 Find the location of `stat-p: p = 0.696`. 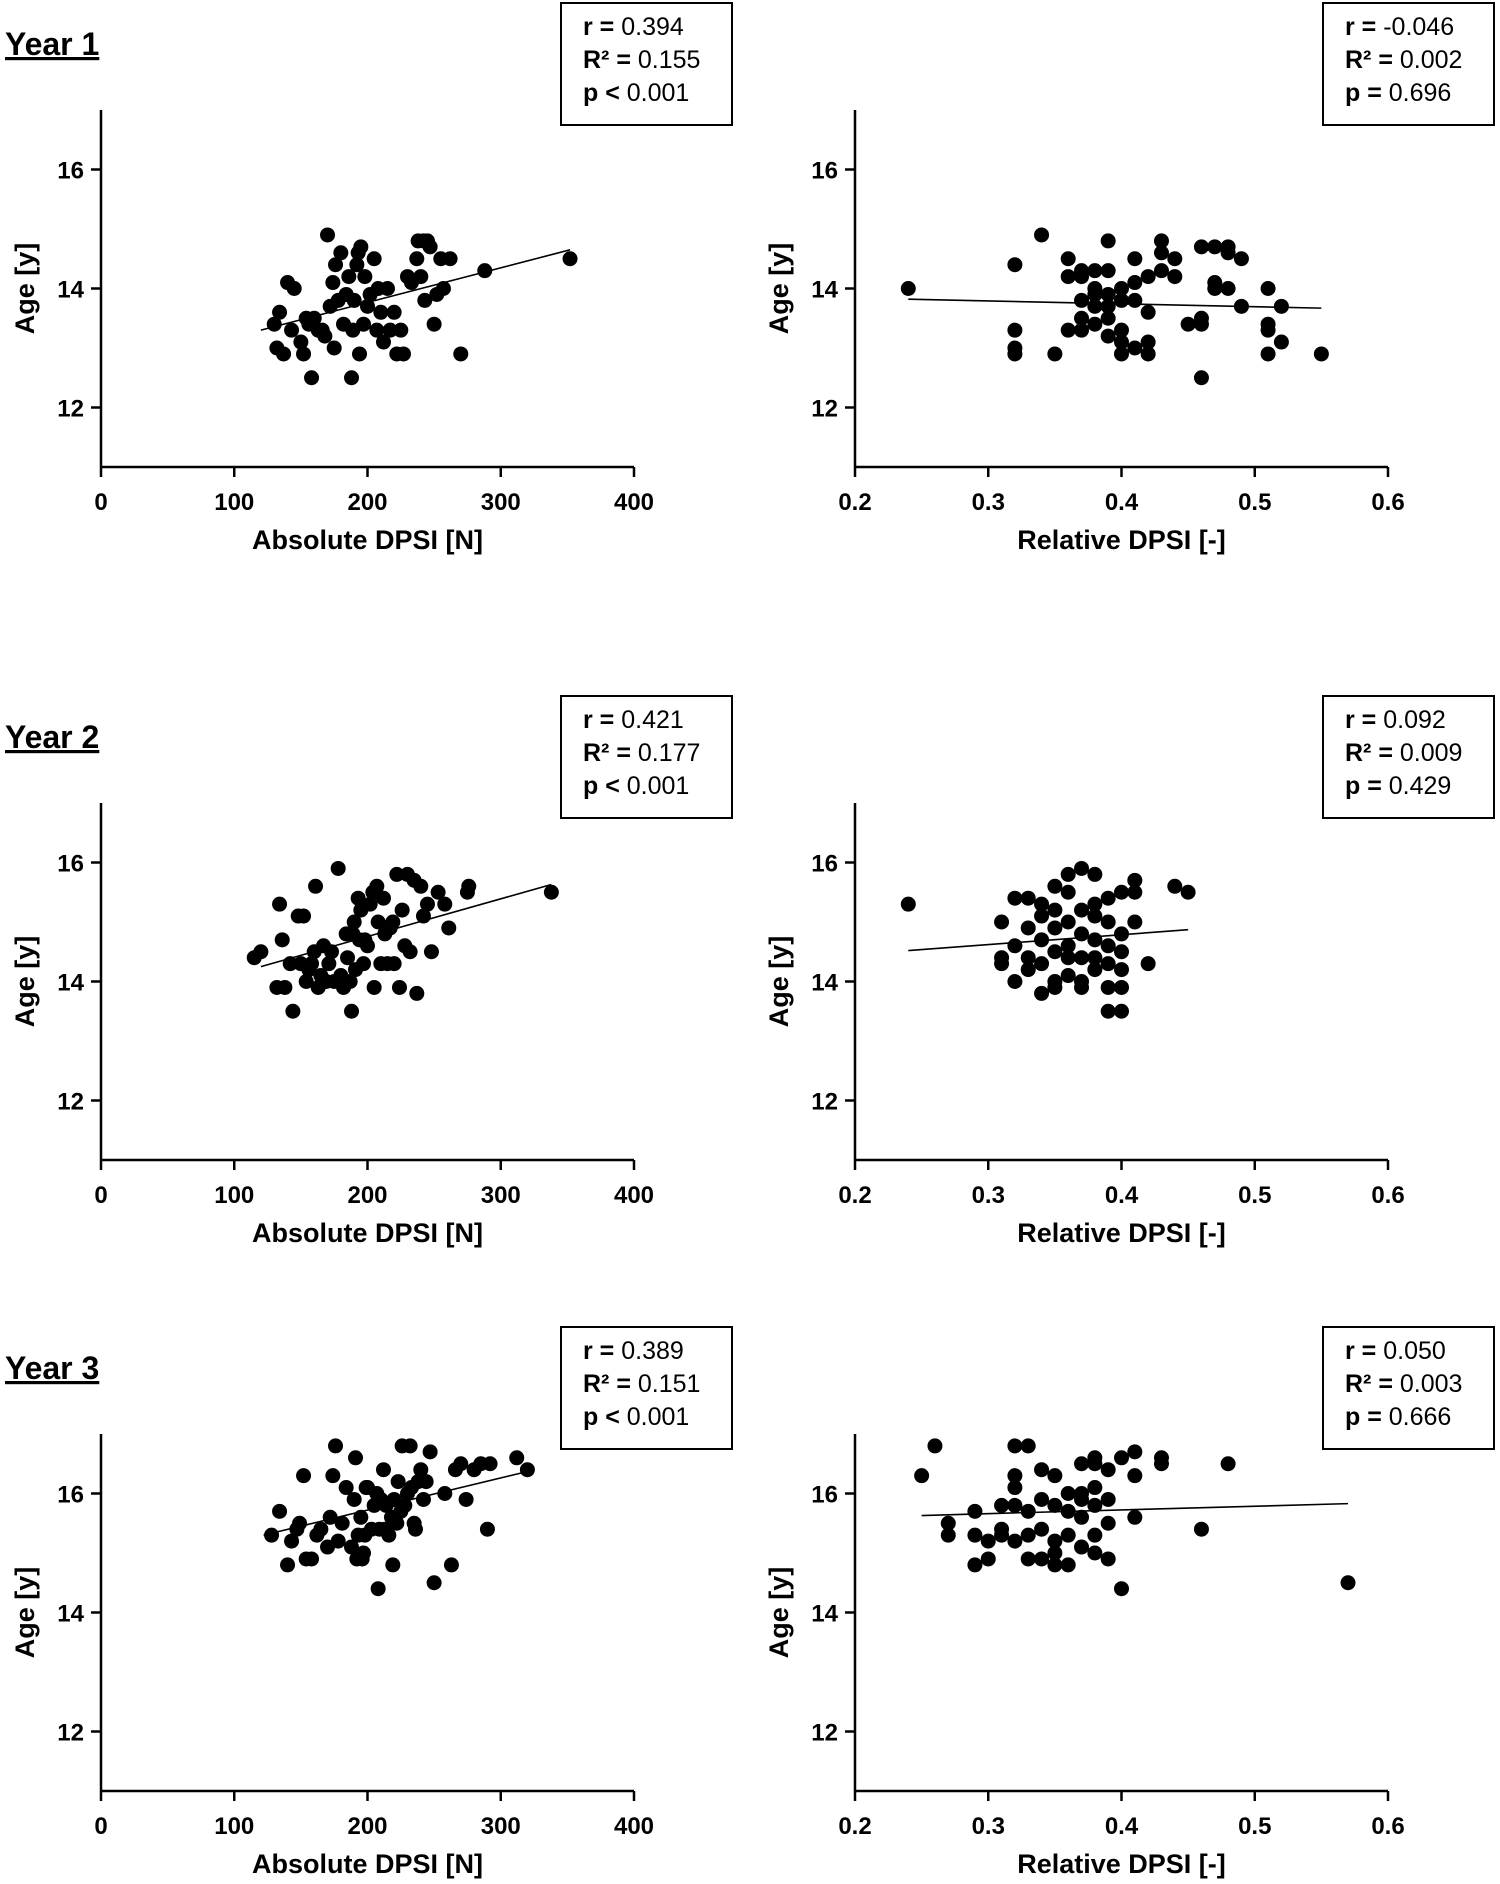

stat-p: p = 0.696 is located at coordinates (1398, 93).